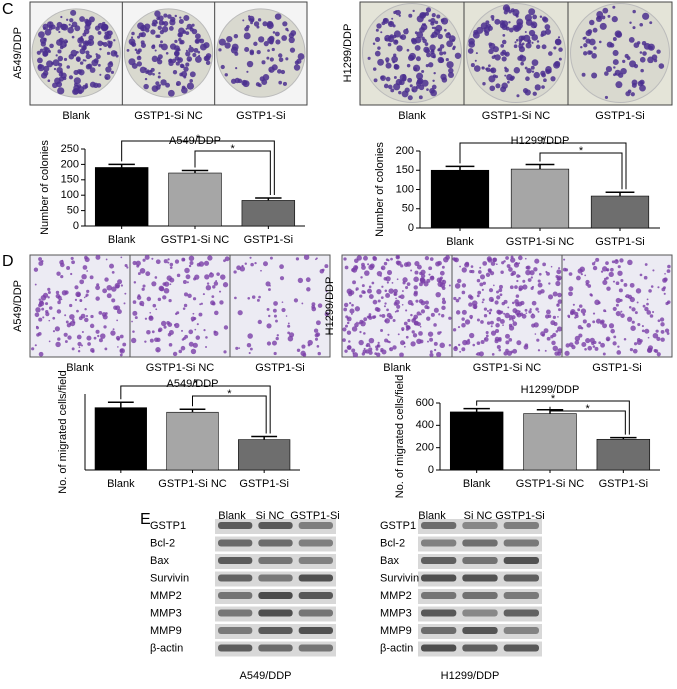  I want to click on bar, so click(460, 199).